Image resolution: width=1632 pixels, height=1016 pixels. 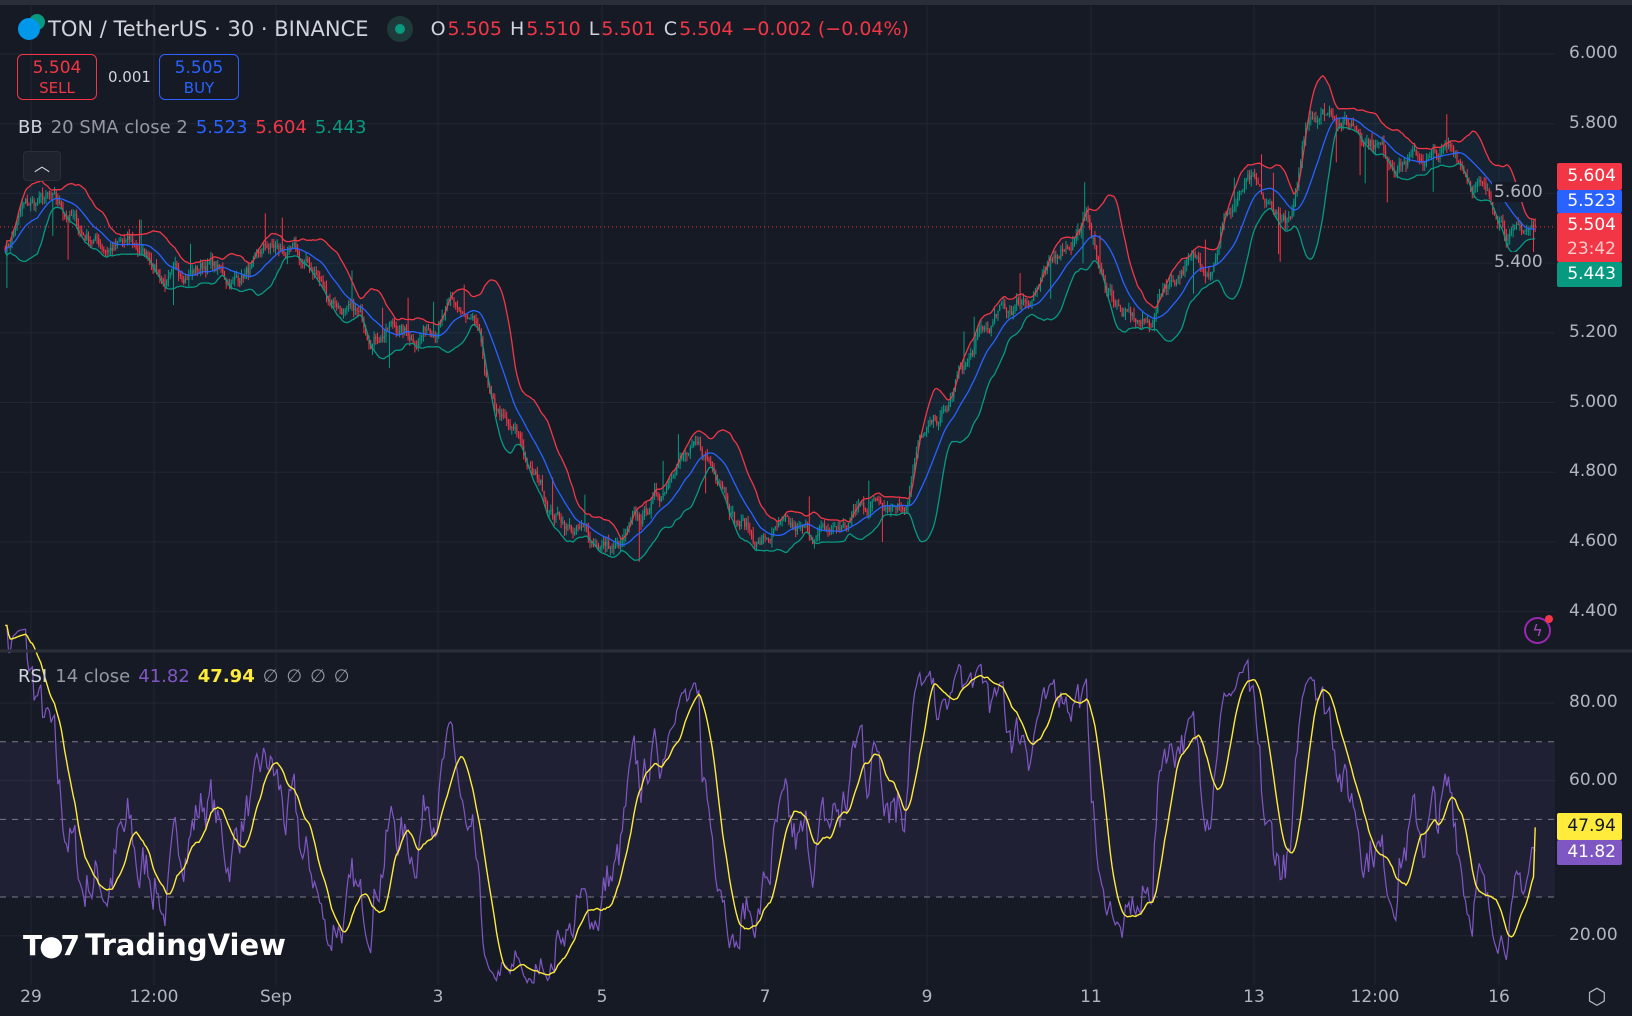 I want to click on rsi-legend: RSI 14 close 41.82 47.94 ∅ ∅ ∅ ∅, so click(x=184, y=676).